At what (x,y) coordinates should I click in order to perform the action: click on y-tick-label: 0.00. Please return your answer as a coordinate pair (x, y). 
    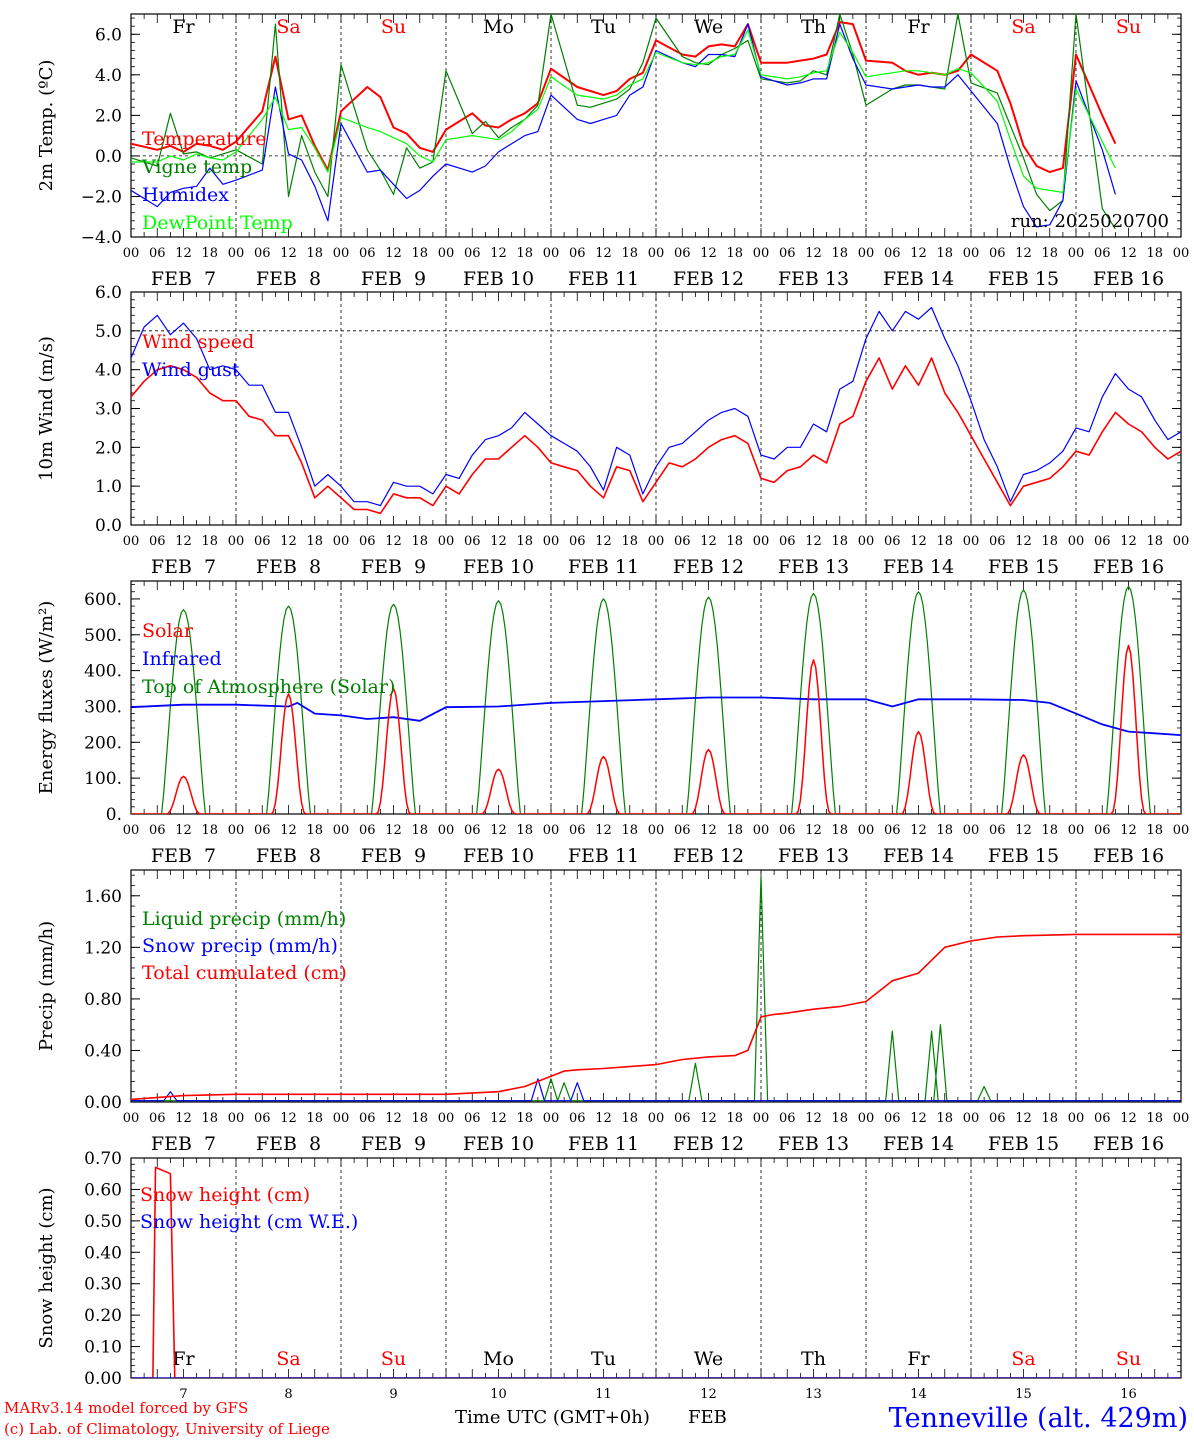
    Looking at the image, I should click on (103, 1103).